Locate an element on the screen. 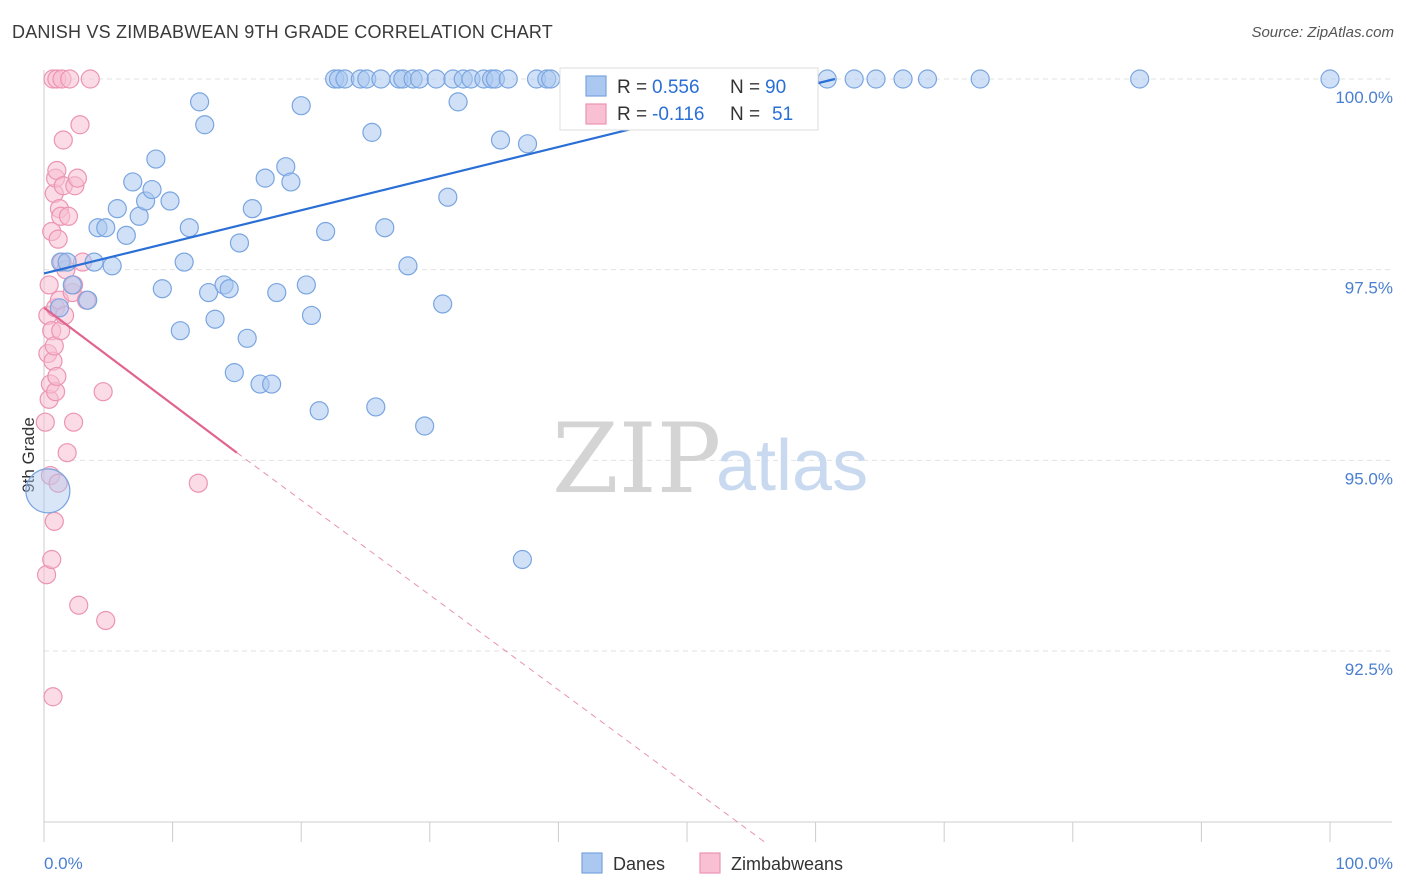  zimbabweans-points is located at coordinates (121, 388).